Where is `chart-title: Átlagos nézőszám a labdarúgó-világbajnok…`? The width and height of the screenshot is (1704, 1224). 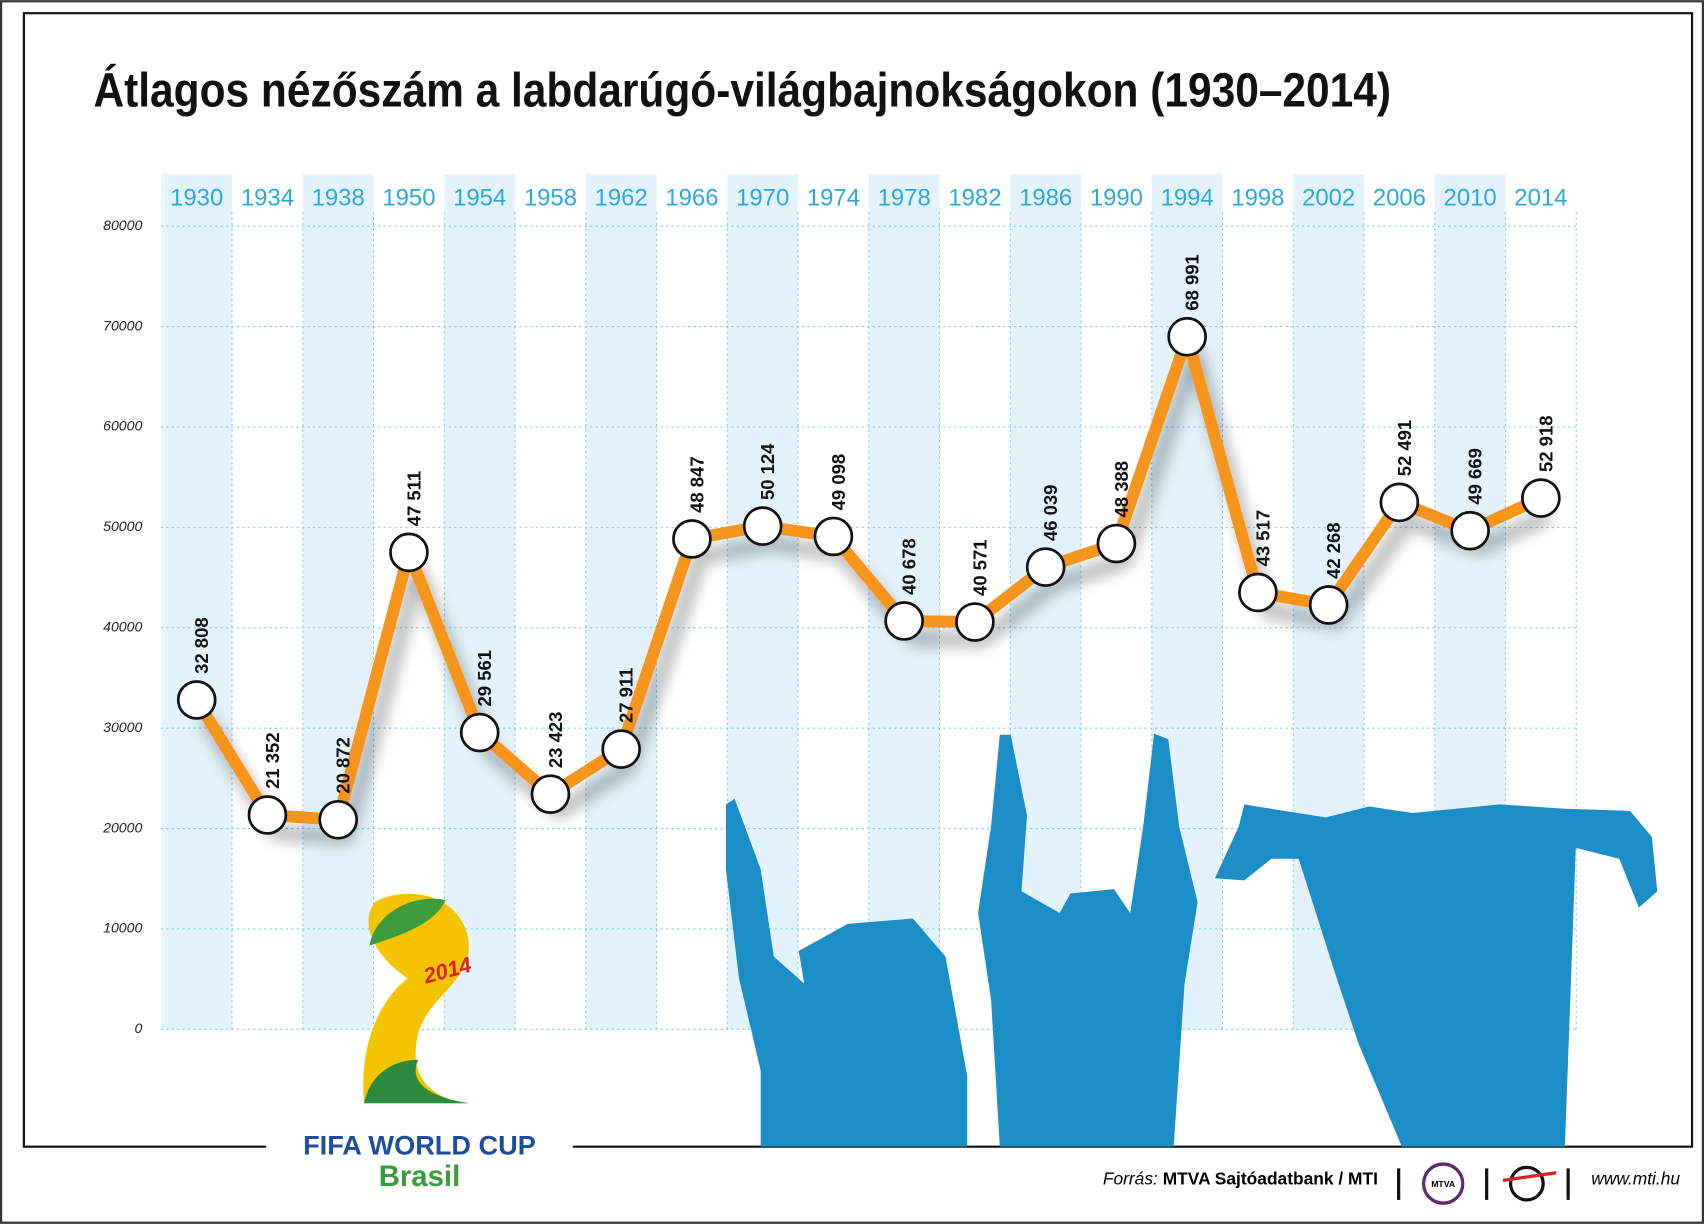 chart-title: Átlagos nézőszám a labdarúgó-világbajnok… is located at coordinates (742, 91).